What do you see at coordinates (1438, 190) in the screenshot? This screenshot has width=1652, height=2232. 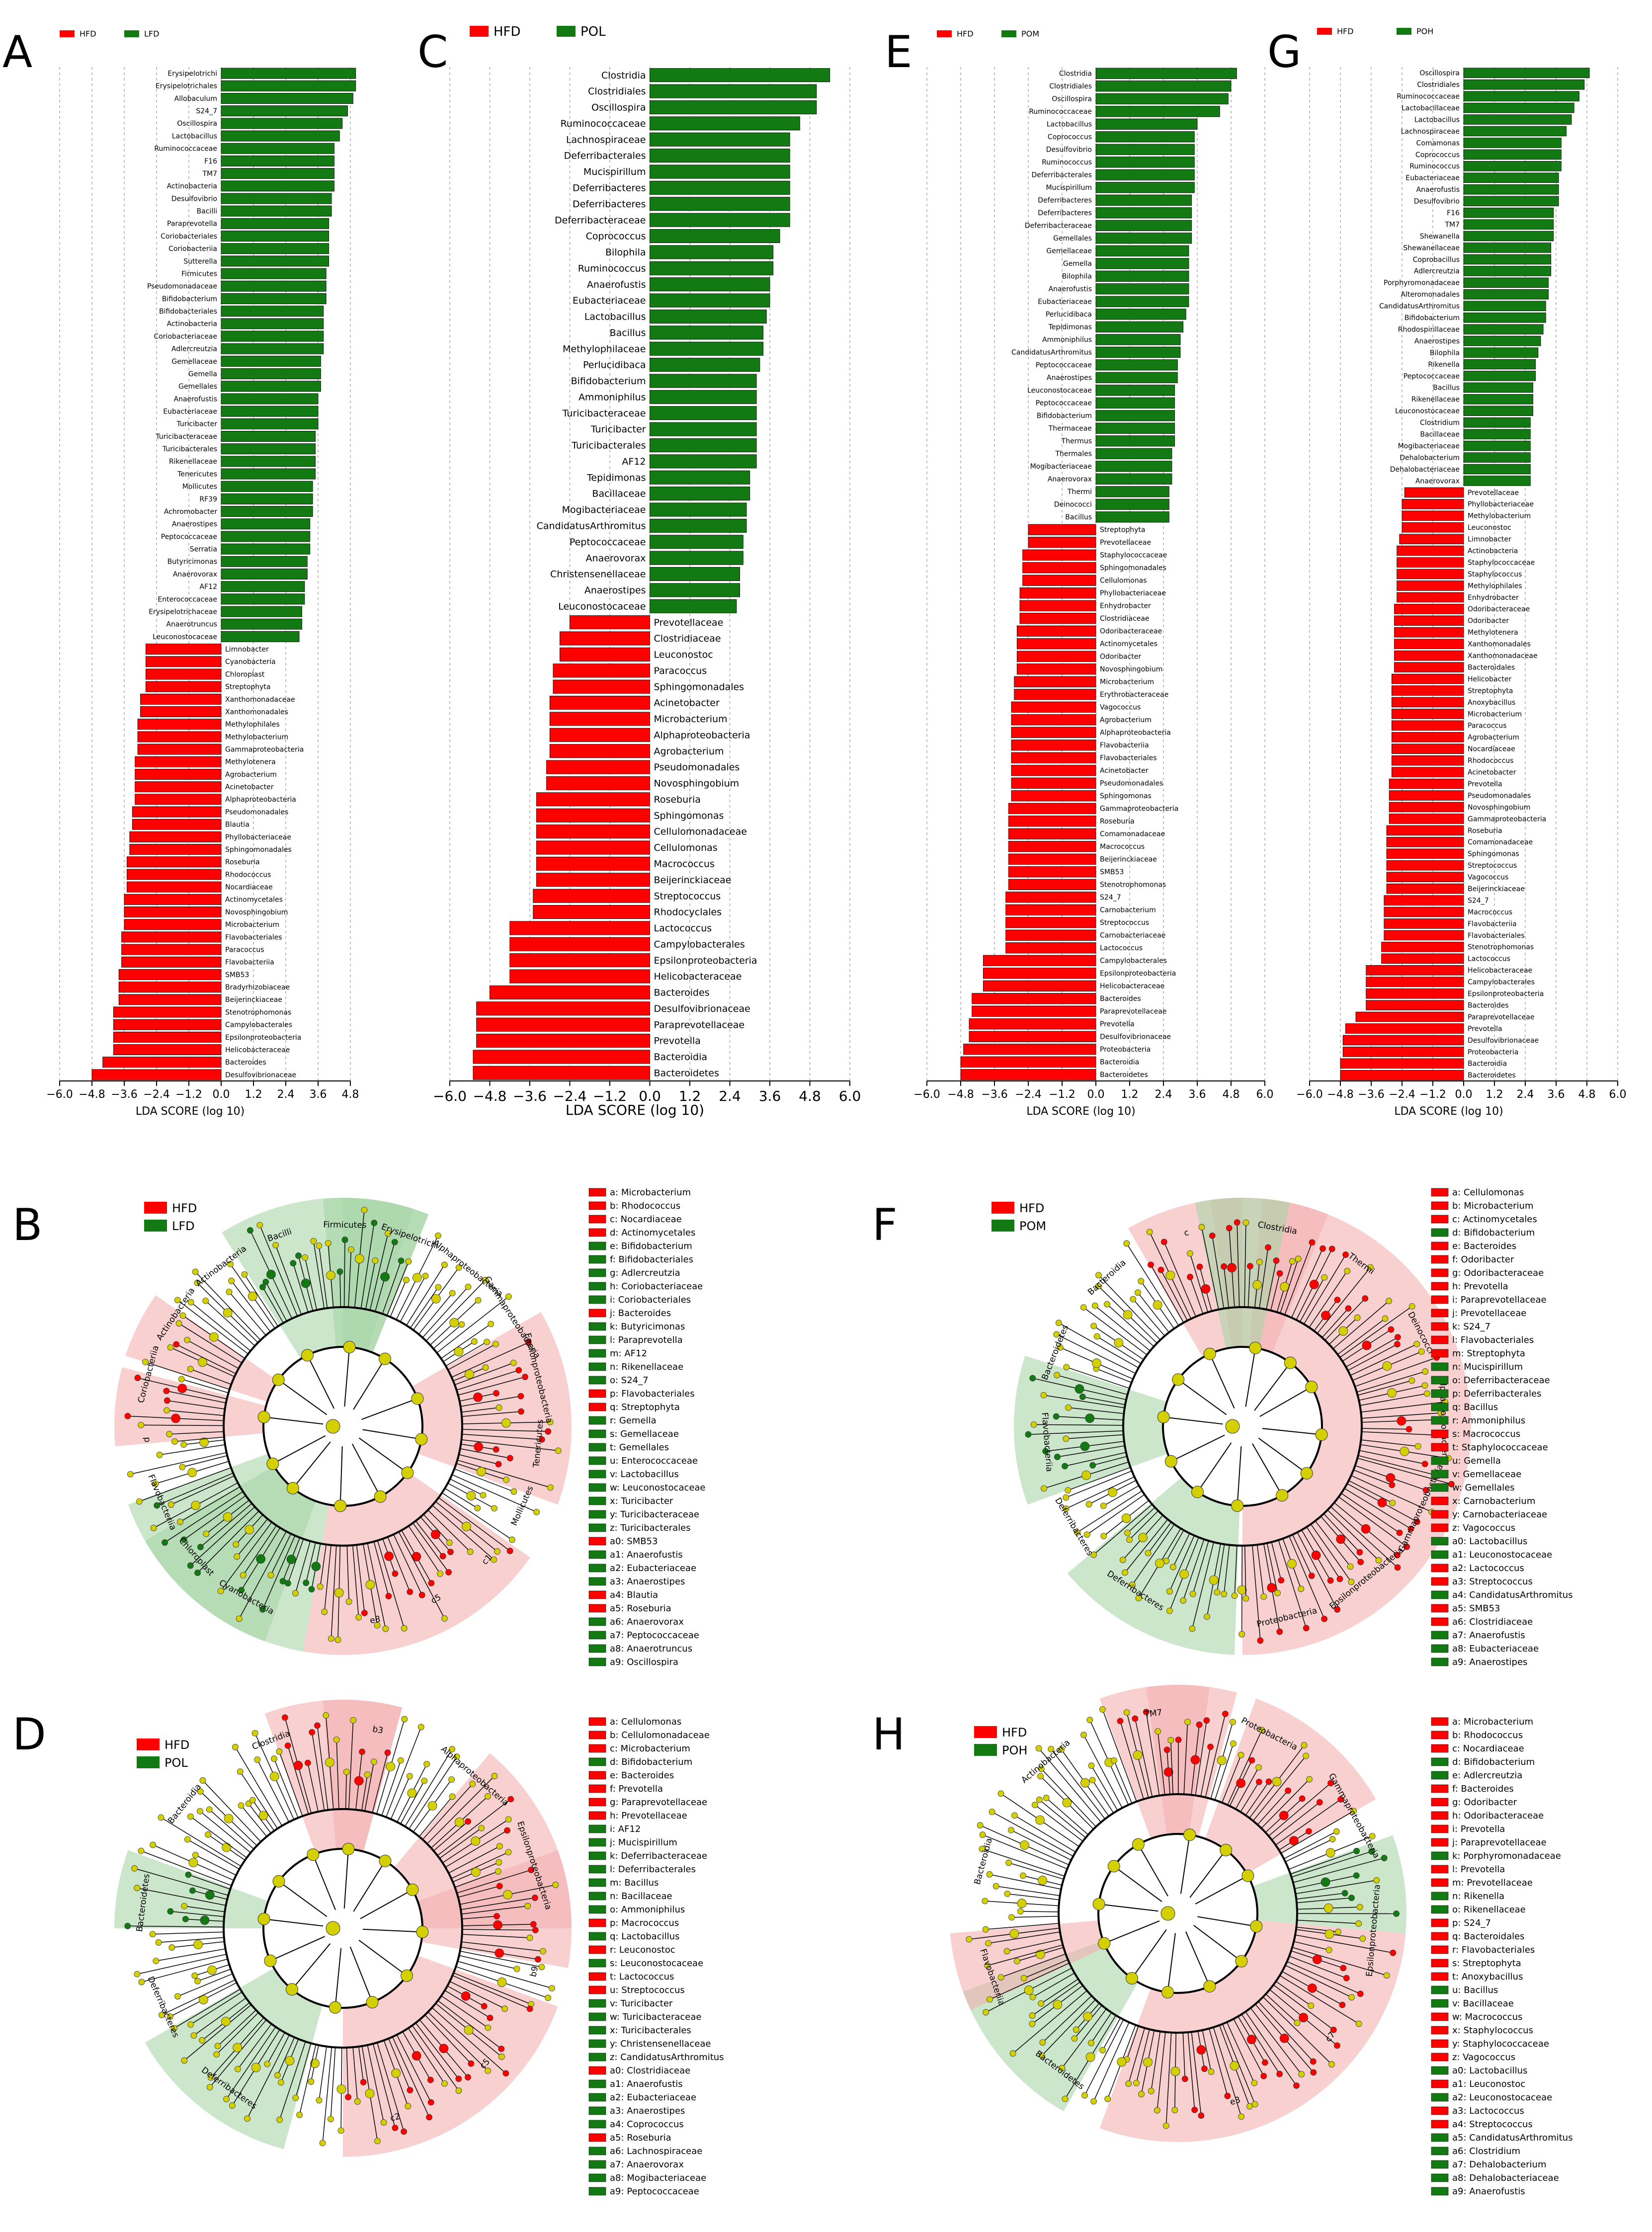 I see `bar-label: Anaerofustis` at bounding box center [1438, 190].